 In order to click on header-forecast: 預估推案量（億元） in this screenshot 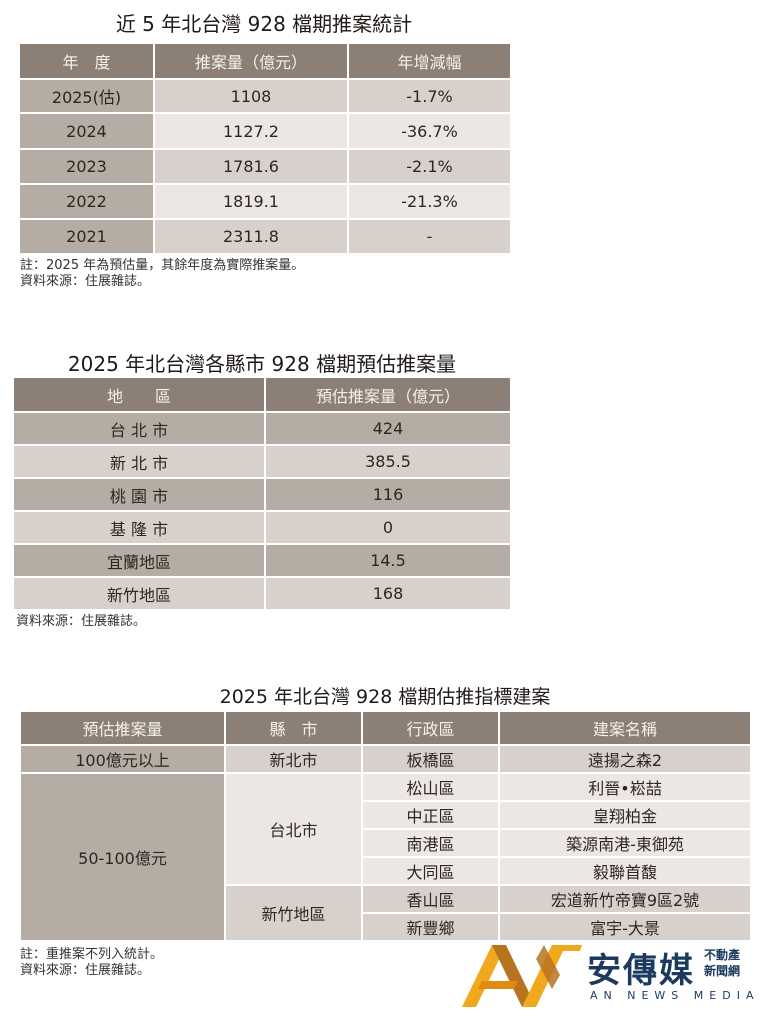, I will do `click(388, 394)`.